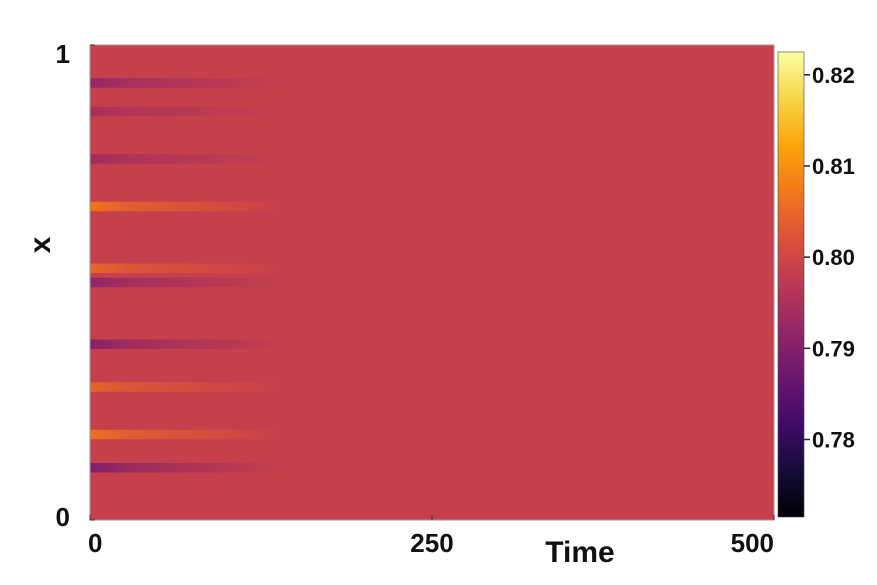  I want to click on y-axis: 0 1 x, so click(59, 285).